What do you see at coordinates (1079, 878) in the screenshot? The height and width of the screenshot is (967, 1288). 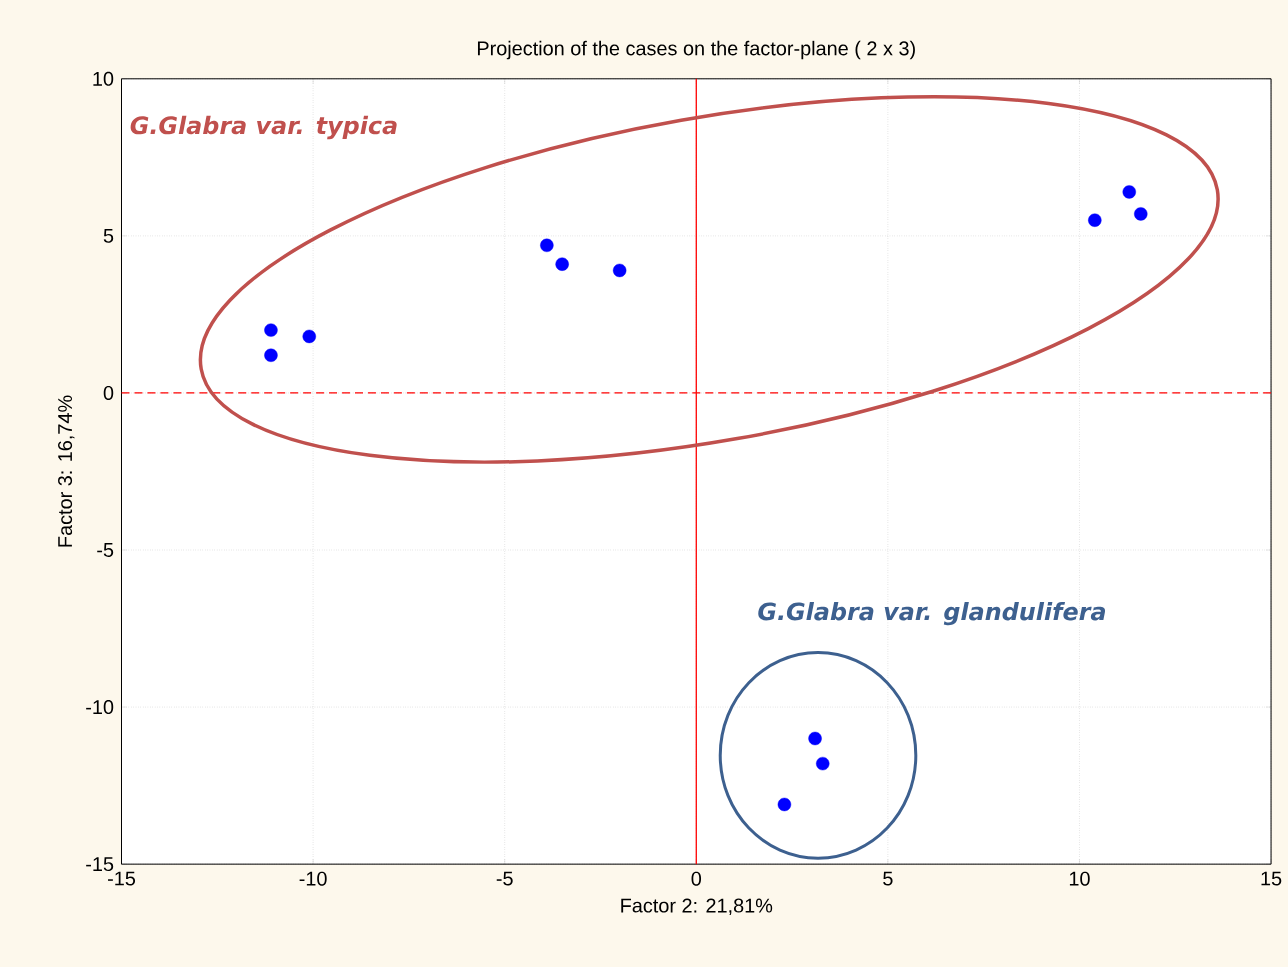 I see `x-tick-label: 10` at bounding box center [1079, 878].